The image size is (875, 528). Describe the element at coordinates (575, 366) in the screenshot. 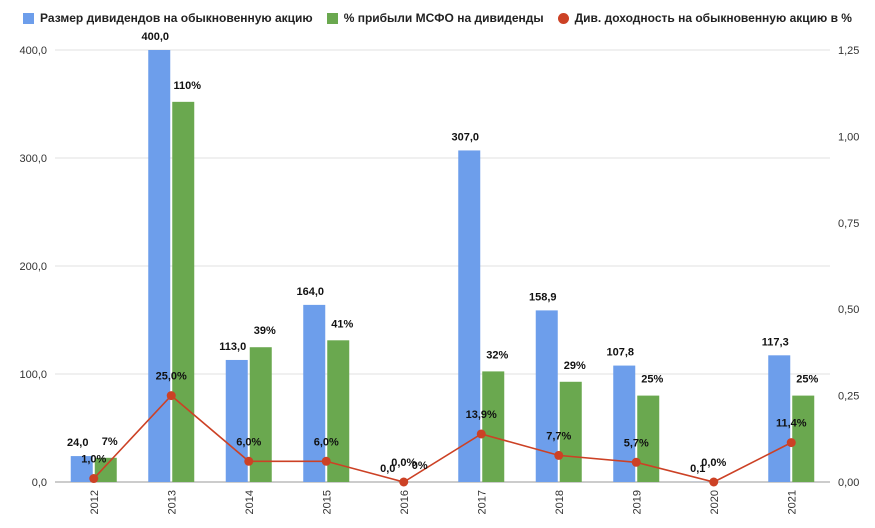

I see `data-label-payout-ratio: 29%` at that location.